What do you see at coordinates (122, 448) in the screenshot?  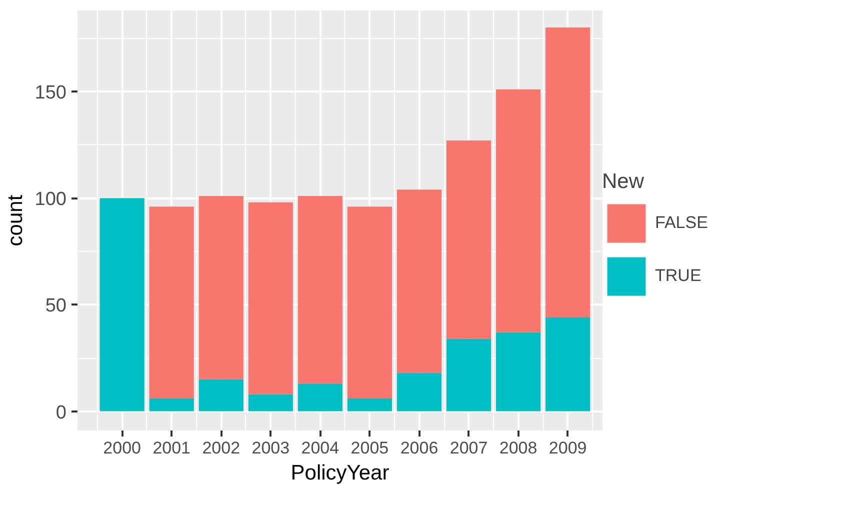 I see `x-tick-label: 2000` at bounding box center [122, 448].